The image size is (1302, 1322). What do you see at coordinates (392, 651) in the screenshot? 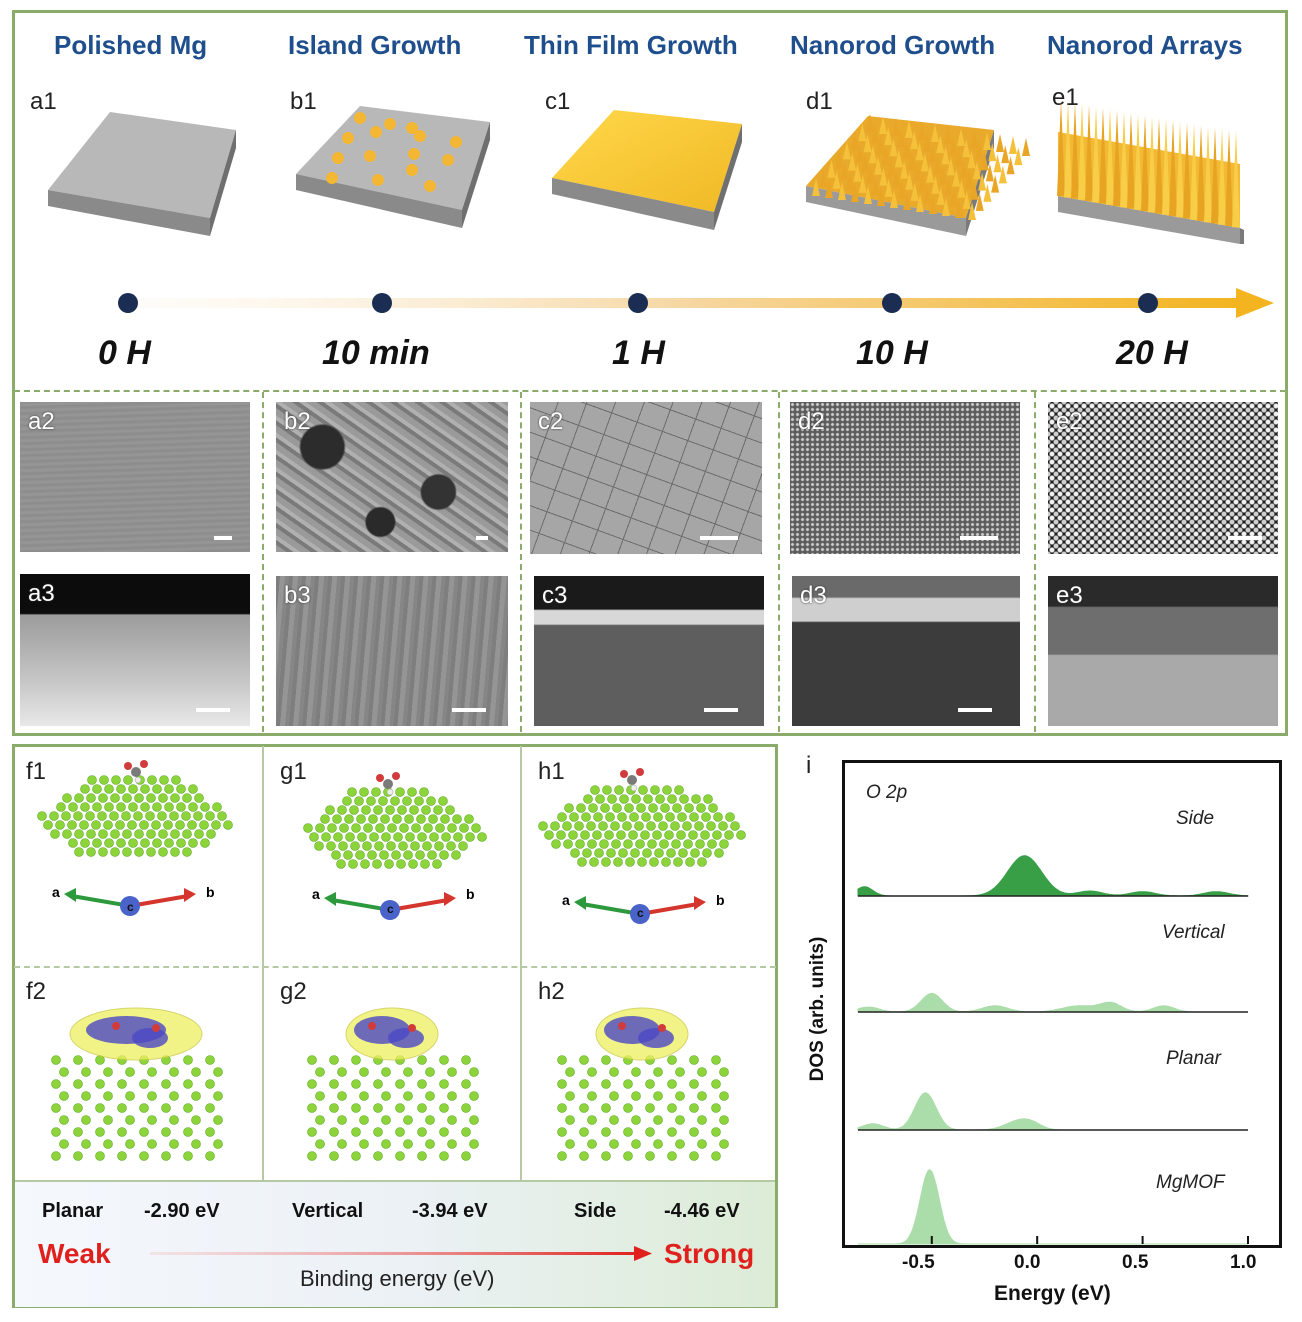
I see `sem-image-b3: b3` at bounding box center [392, 651].